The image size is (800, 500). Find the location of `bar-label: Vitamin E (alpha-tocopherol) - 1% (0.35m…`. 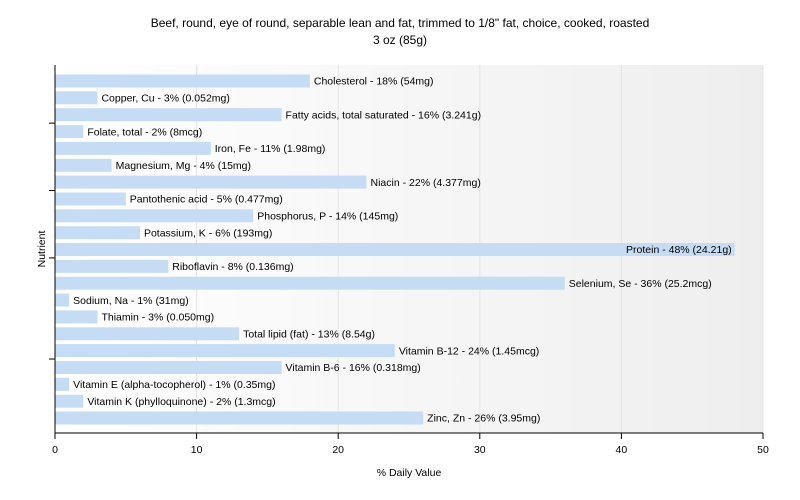

bar-label: Vitamin E (alpha-tocopherol) - 1% (0.35m… is located at coordinates (174, 385).